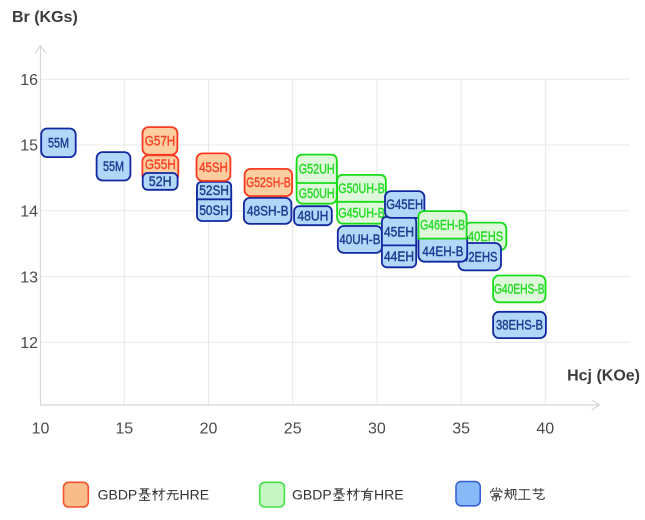  Describe the element at coordinates (45, 17) in the screenshot. I see `svg-text: Br (KGs)` at that location.